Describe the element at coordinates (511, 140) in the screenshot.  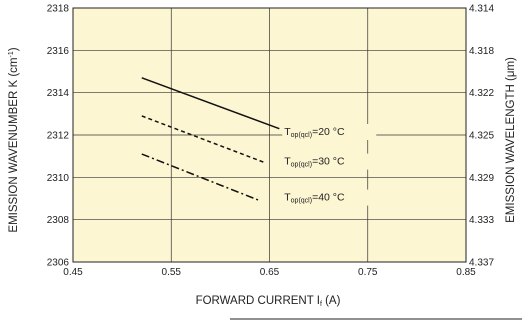
I see `y-axis-title-right: EMISSION WAVELENGTH (μm)` at that location.